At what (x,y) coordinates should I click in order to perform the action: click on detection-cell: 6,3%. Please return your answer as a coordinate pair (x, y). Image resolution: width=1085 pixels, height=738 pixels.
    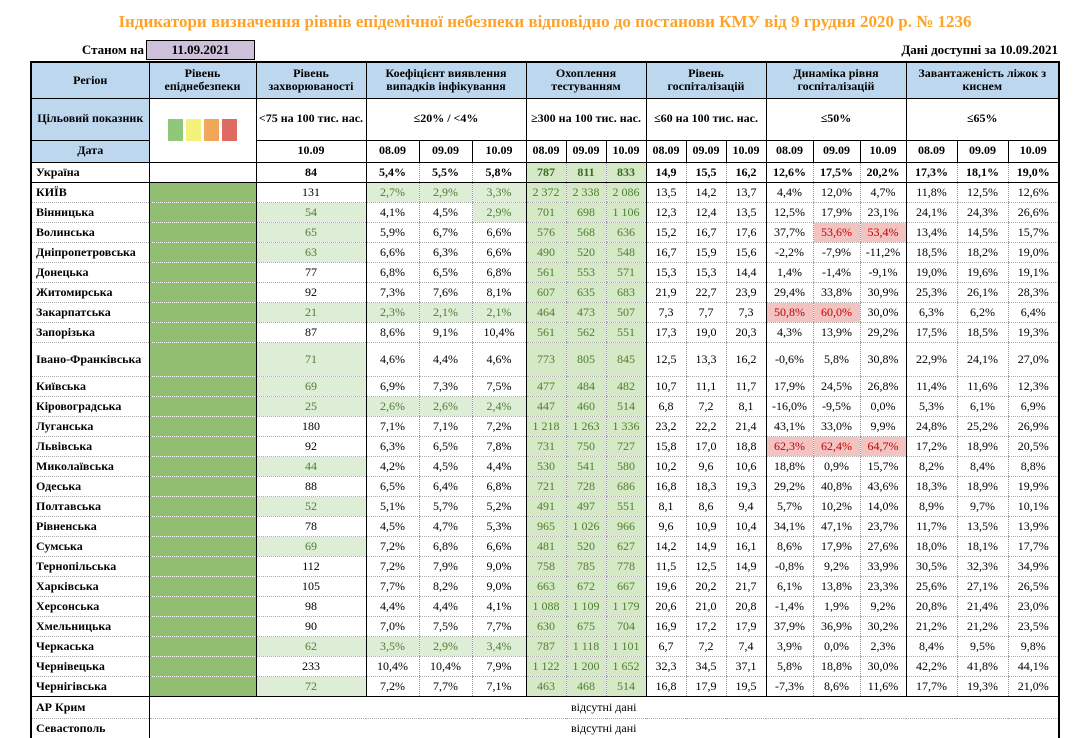
    Looking at the image, I should click on (392, 446).